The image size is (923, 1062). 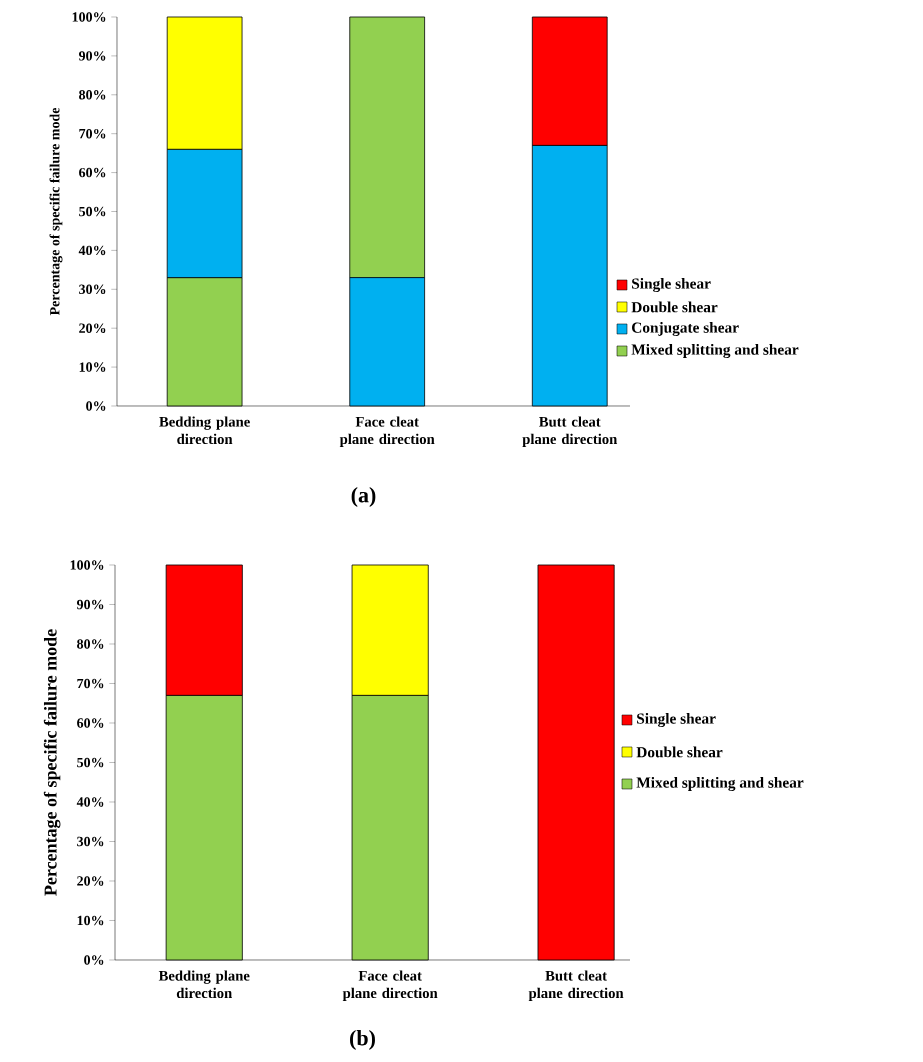 I want to click on text: (a), so click(x=363, y=497).